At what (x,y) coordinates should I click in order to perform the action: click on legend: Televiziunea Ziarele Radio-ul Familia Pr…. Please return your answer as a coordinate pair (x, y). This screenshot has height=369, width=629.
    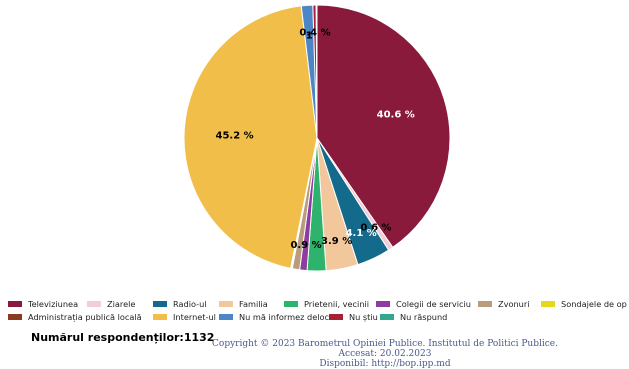
    Looking at the image, I should click on (318, 310).